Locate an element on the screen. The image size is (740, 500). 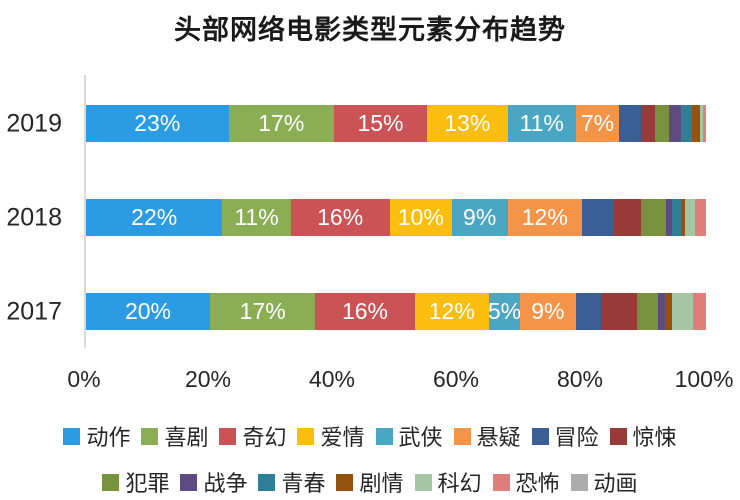
legend-row-2: 犯罪 战争 青春 剧情 科幻 恐怖 动画 is located at coordinates (370, 482).